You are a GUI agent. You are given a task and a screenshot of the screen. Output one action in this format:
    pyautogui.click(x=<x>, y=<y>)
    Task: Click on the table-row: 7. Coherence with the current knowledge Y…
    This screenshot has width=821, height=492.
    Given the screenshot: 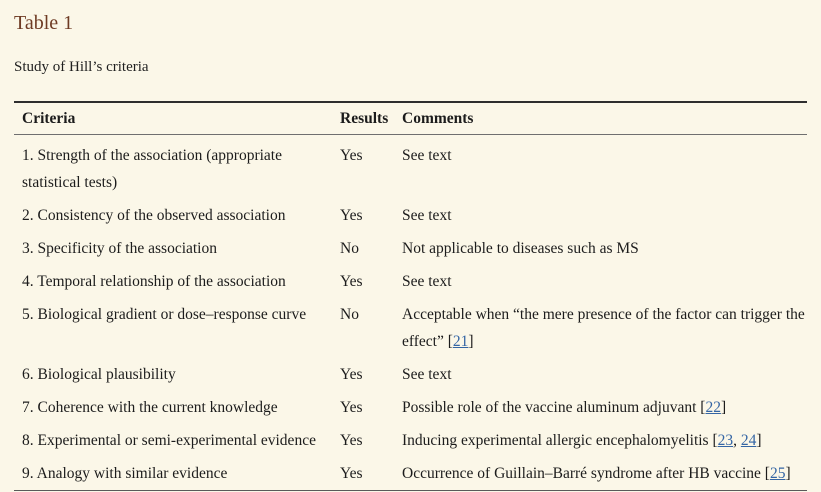 What is the action you would take?
    pyautogui.click(x=410, y=407)
    